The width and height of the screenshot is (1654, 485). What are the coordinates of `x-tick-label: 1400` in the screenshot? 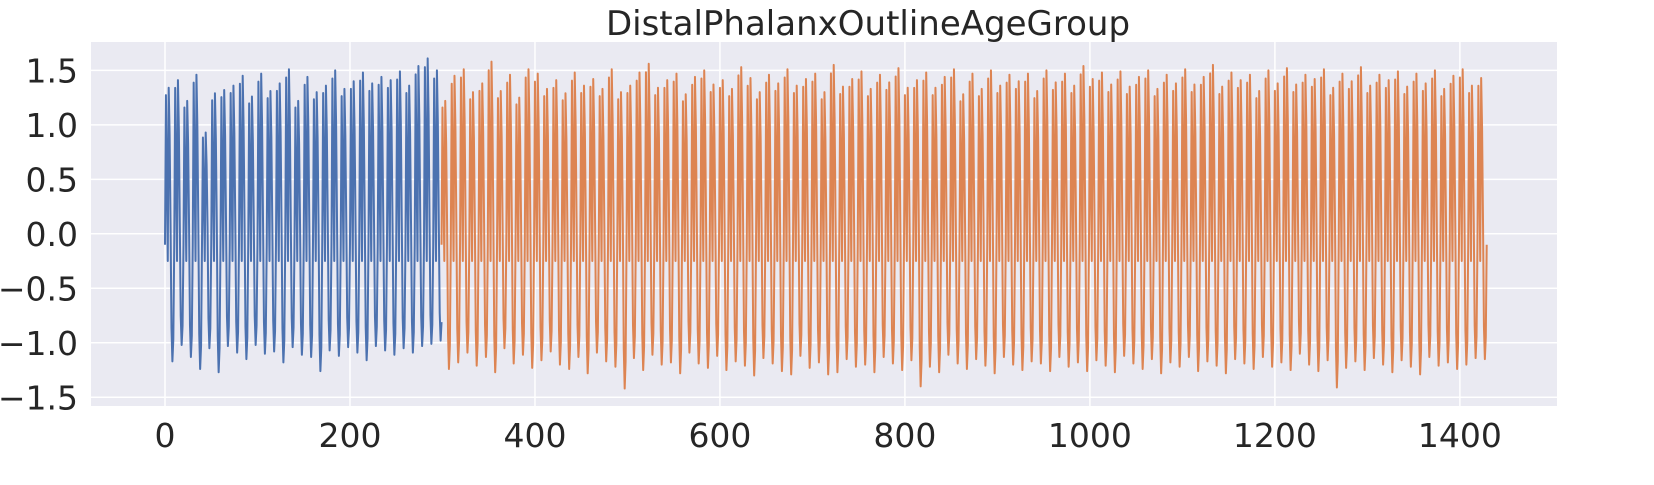 It's located at (1460, 435).